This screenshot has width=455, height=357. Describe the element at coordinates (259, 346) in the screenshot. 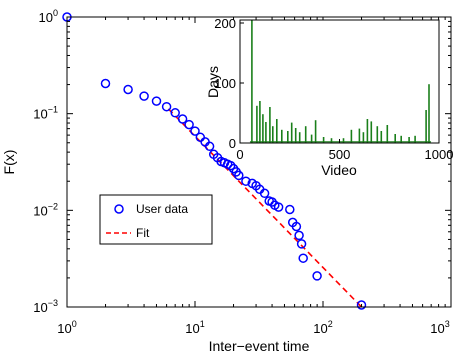

I see `x-axis-label: Inter−event time` at that location.